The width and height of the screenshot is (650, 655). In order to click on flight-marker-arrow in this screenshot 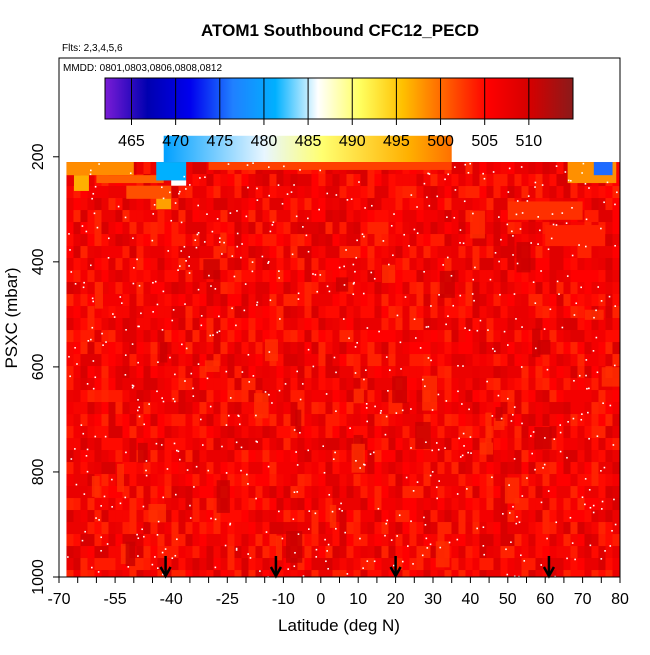, I will do `click(549, 567)`.